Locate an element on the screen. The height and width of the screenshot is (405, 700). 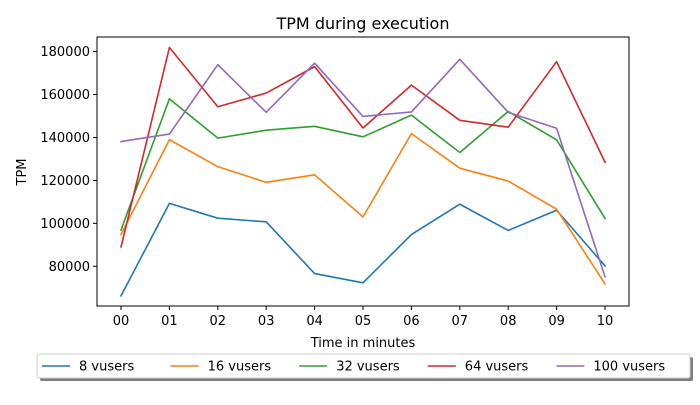
x-tick-label: 08 is located at coordinates (508, 321).